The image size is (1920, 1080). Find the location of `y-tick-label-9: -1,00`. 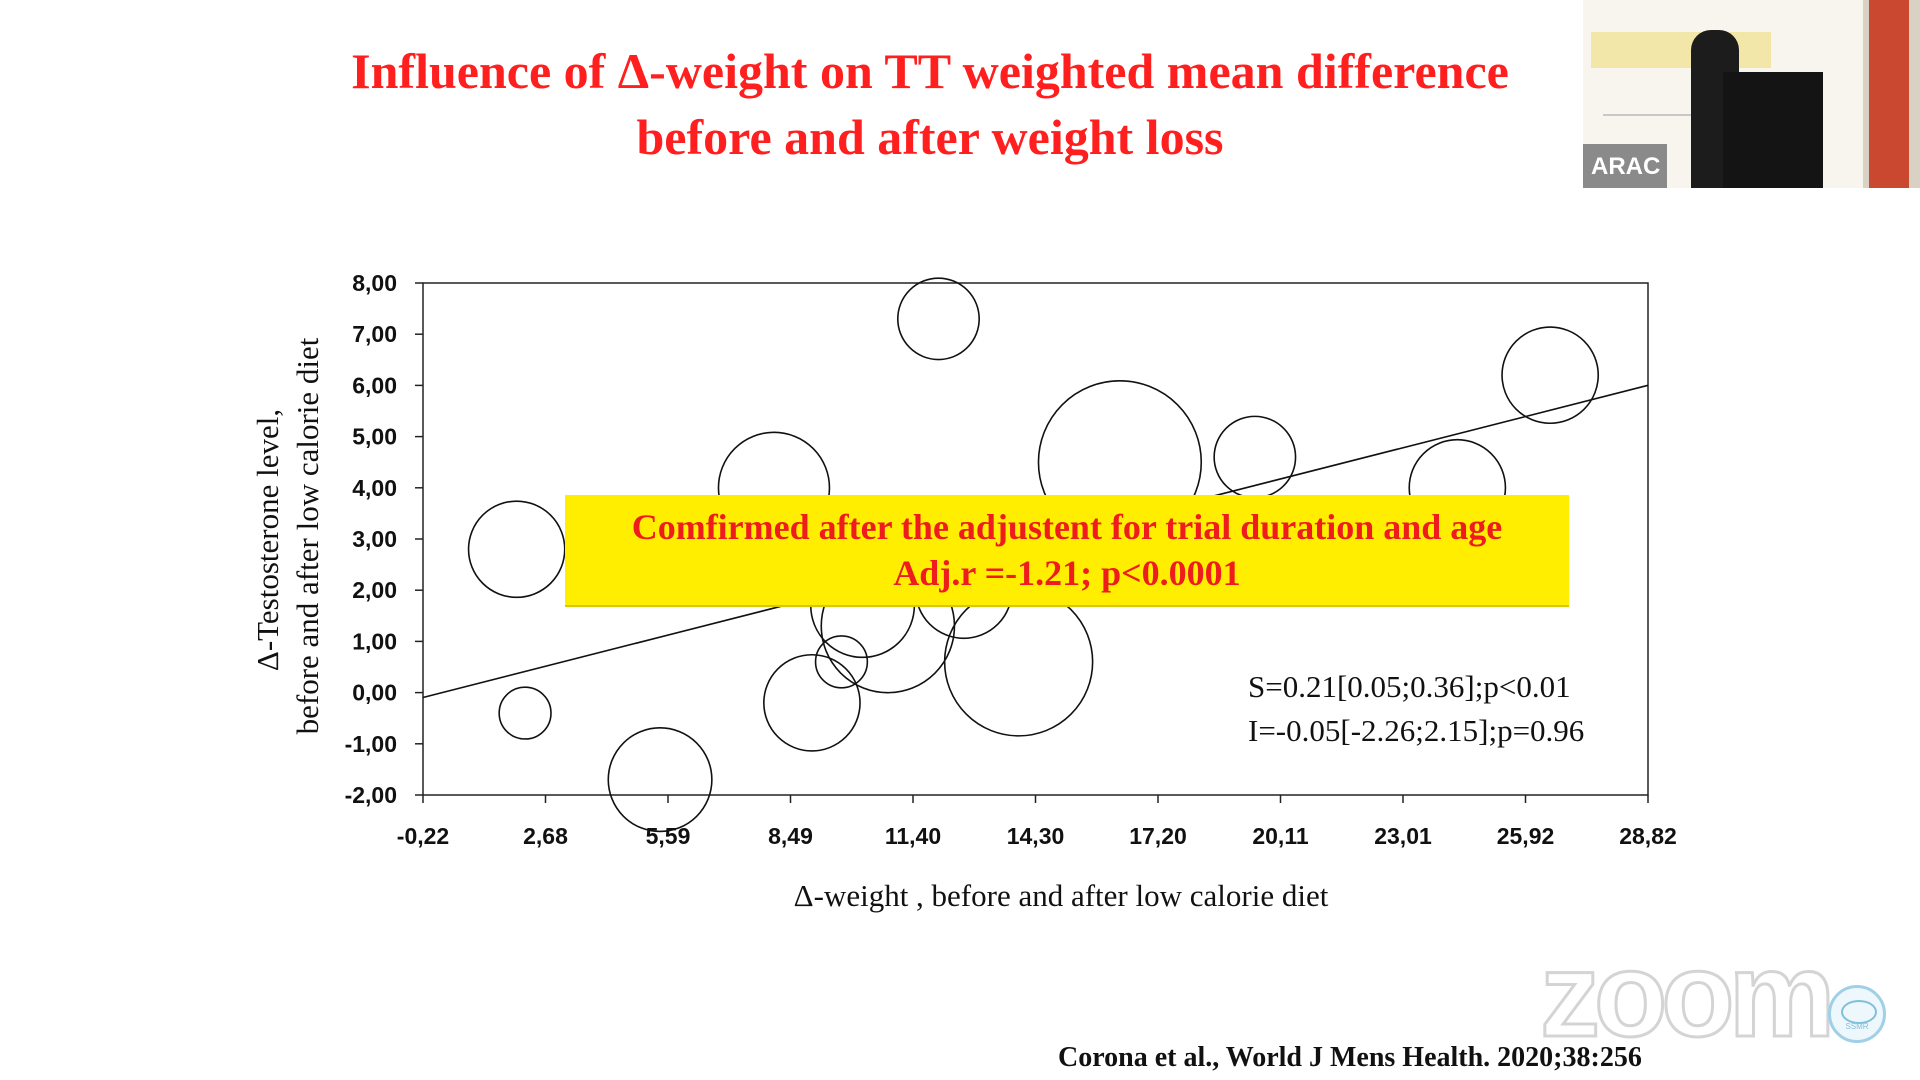

y-tick-label-9: -1,00 is located at coordinates (371, 744).